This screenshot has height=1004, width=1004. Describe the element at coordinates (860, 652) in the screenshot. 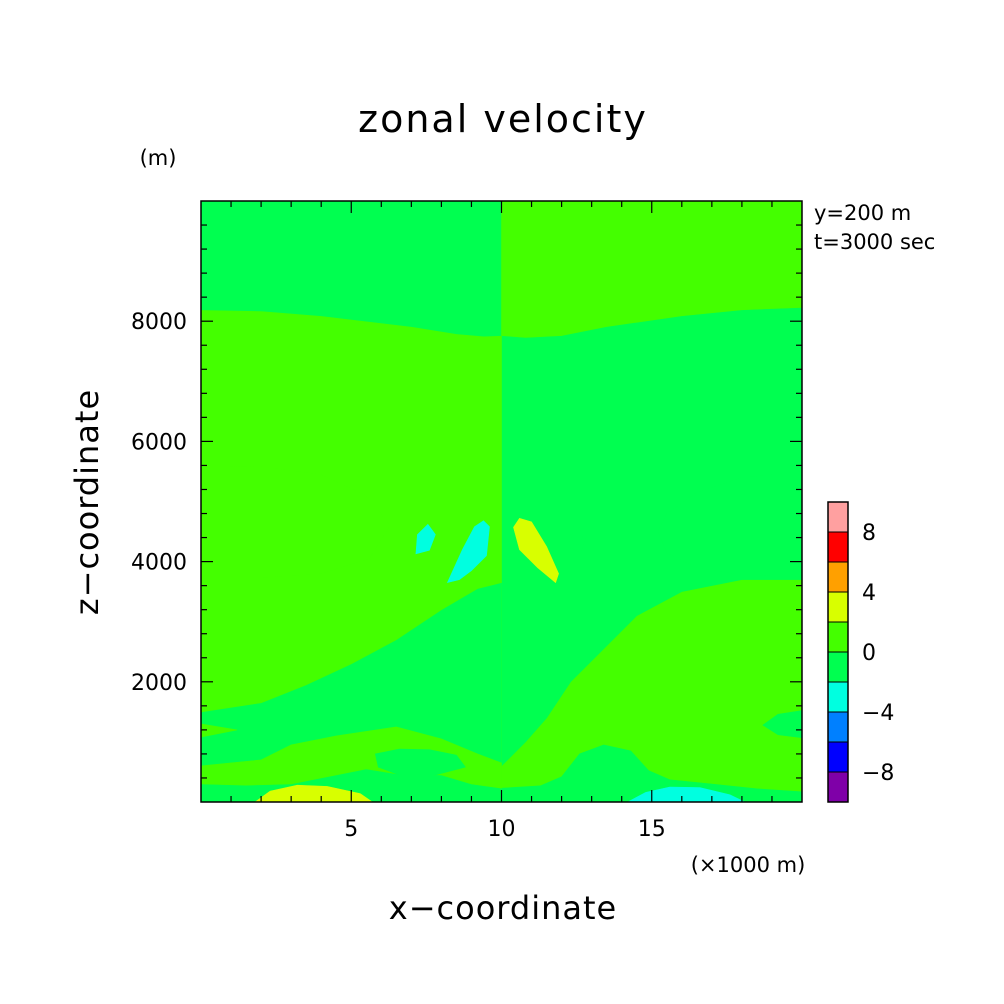

I see `colorbar: 8 4 0 −4 −8` at that location.